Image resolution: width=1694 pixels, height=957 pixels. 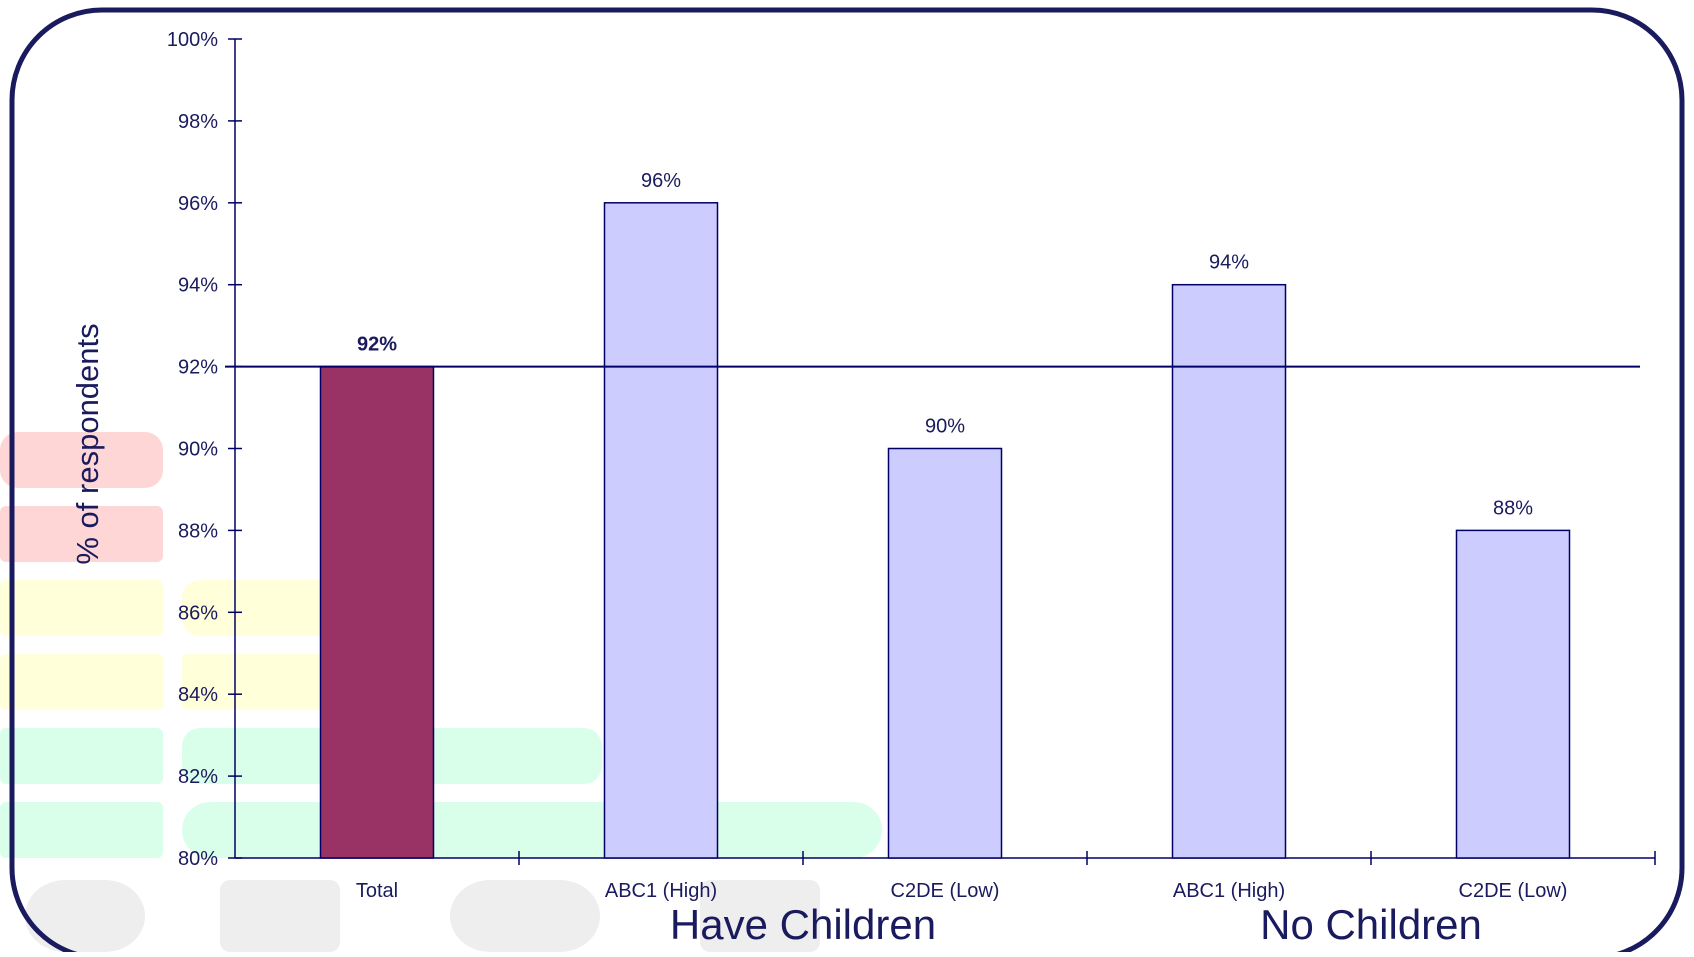 I want to click on y-axis-label: % of respondents, so click(x=87, y=443).